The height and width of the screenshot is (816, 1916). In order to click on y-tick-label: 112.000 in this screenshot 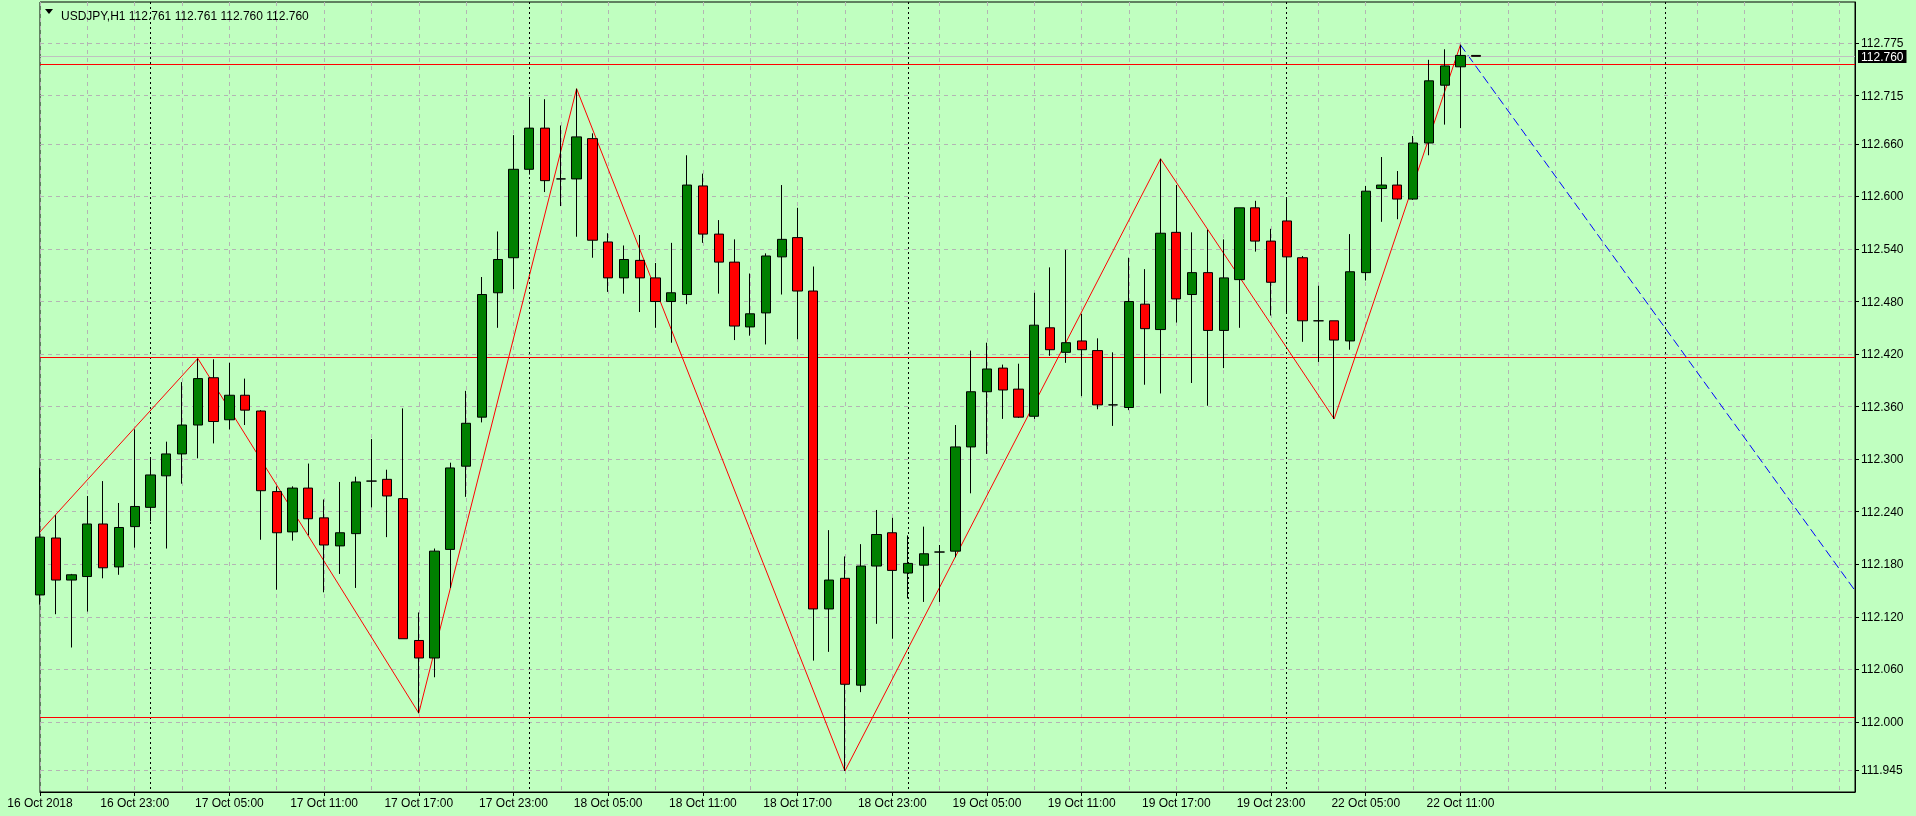, I will do `click(1882, 721)`.